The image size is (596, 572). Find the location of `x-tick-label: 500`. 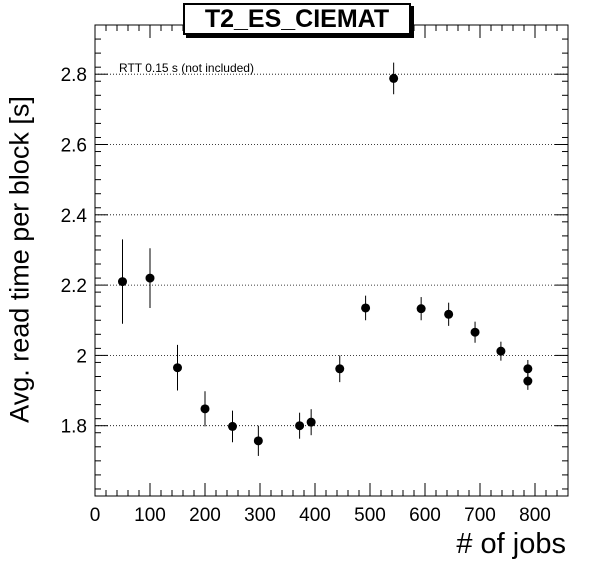

x-tick-label: 500 is located at coordinates (370, 515).